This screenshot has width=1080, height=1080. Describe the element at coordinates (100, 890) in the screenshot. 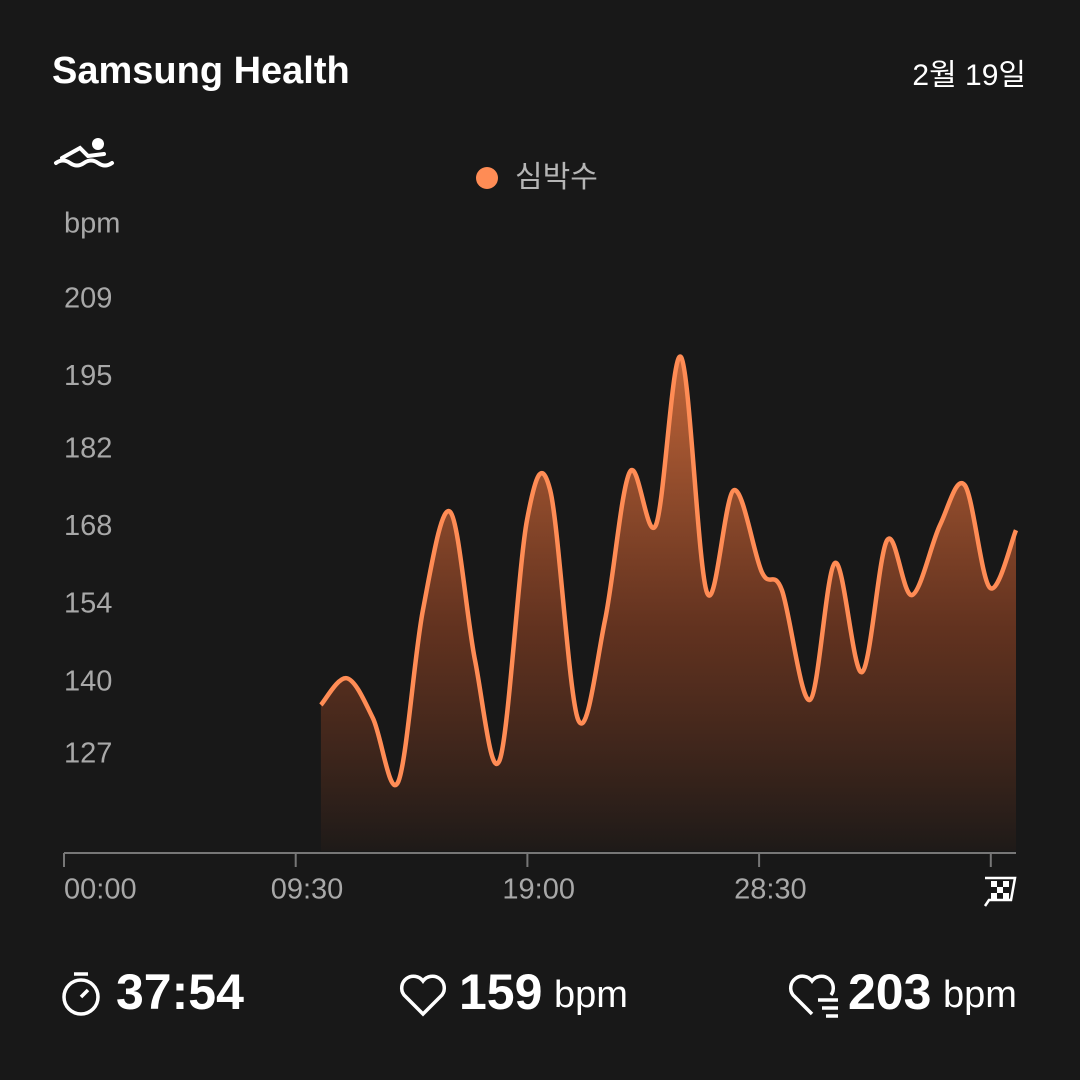

I see `x-tick-label: 00:00` at that location.